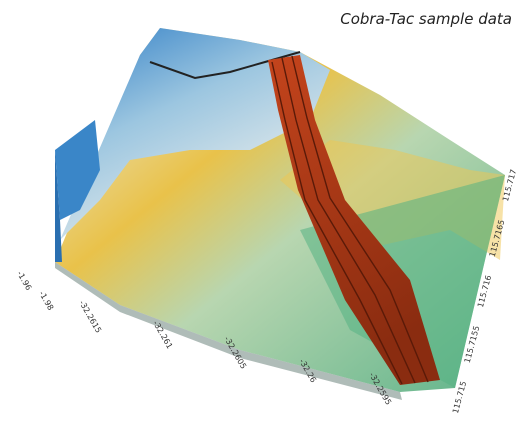  Describe the element at coordinates (426, 19) in the screenshot. I see `title: Cobra-Tac sample data` at that location.